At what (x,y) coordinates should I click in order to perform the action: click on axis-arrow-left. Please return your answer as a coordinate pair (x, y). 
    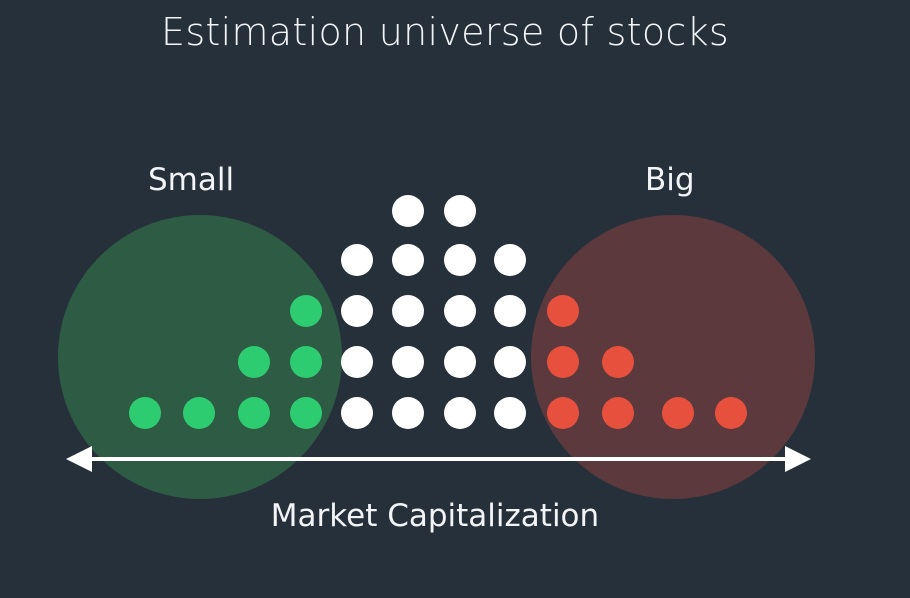
    Looking at the image, I should click on (79, 459).